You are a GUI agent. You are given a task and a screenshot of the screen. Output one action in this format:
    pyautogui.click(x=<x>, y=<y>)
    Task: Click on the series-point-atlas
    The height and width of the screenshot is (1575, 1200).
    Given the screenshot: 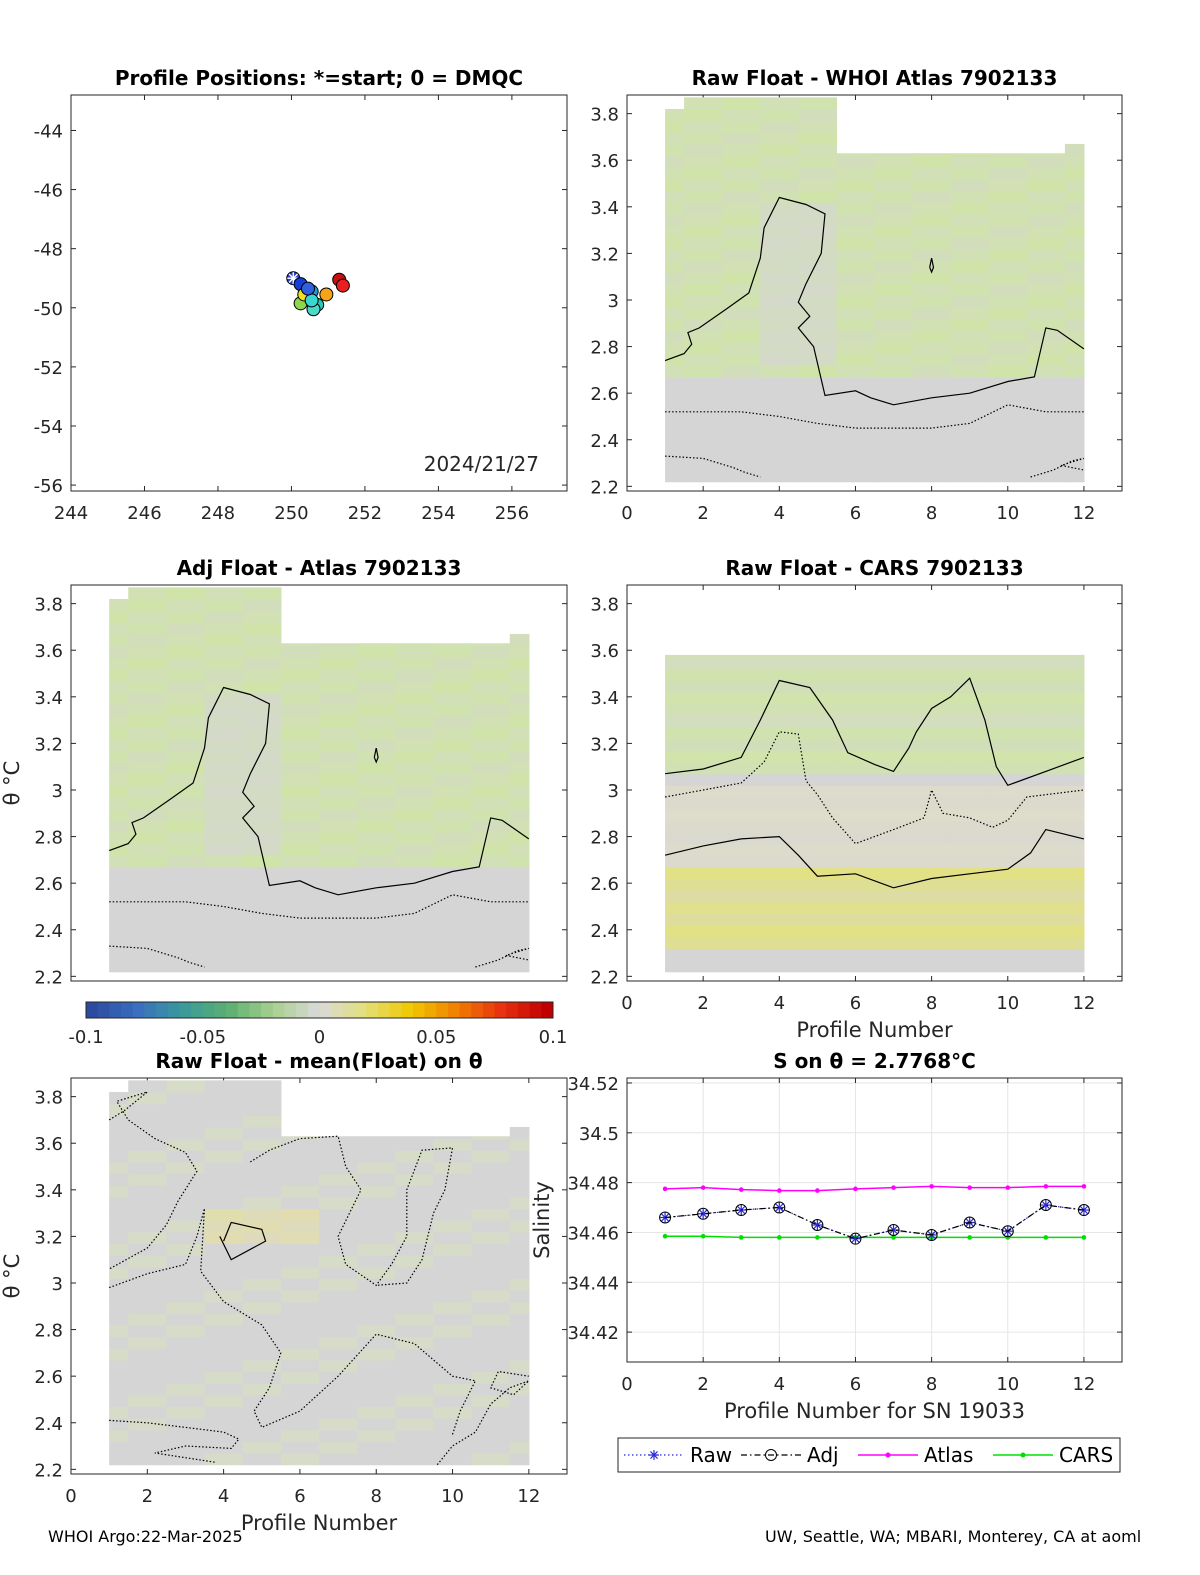 What is the action you would take?
    pyautogui.click(x=969, y=1187)
    